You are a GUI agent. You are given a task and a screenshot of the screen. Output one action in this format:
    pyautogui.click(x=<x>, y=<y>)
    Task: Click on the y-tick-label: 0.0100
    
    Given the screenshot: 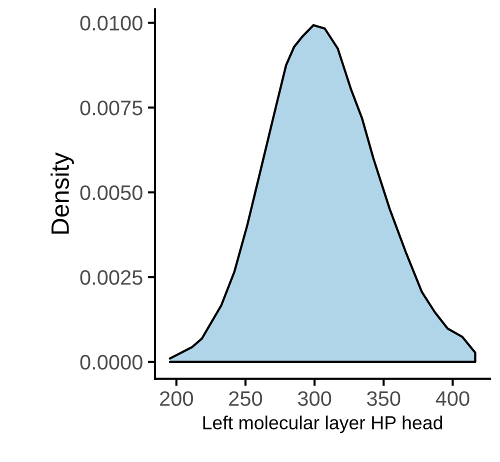 What is the action you would take?
    pyautogui.click(x=111, y=23)
    